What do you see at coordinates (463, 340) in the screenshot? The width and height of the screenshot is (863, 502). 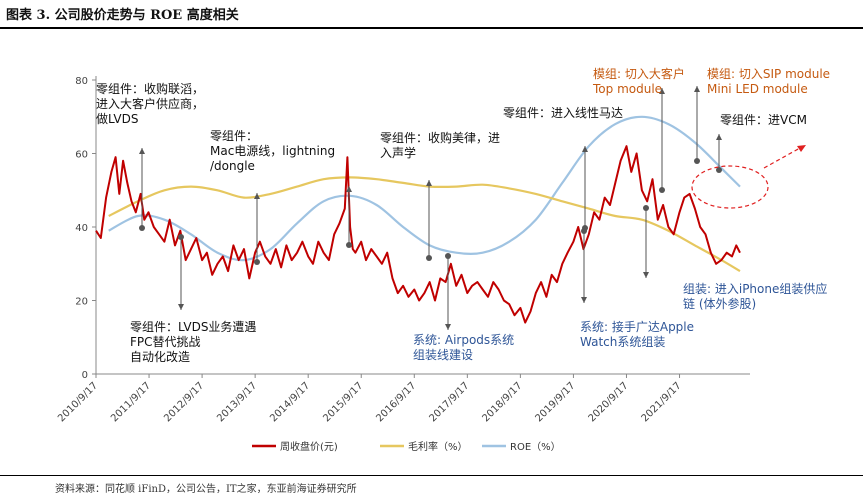 I see `annotation-text-line: 系统: Airpods系统` at bounding box center [463, 340].